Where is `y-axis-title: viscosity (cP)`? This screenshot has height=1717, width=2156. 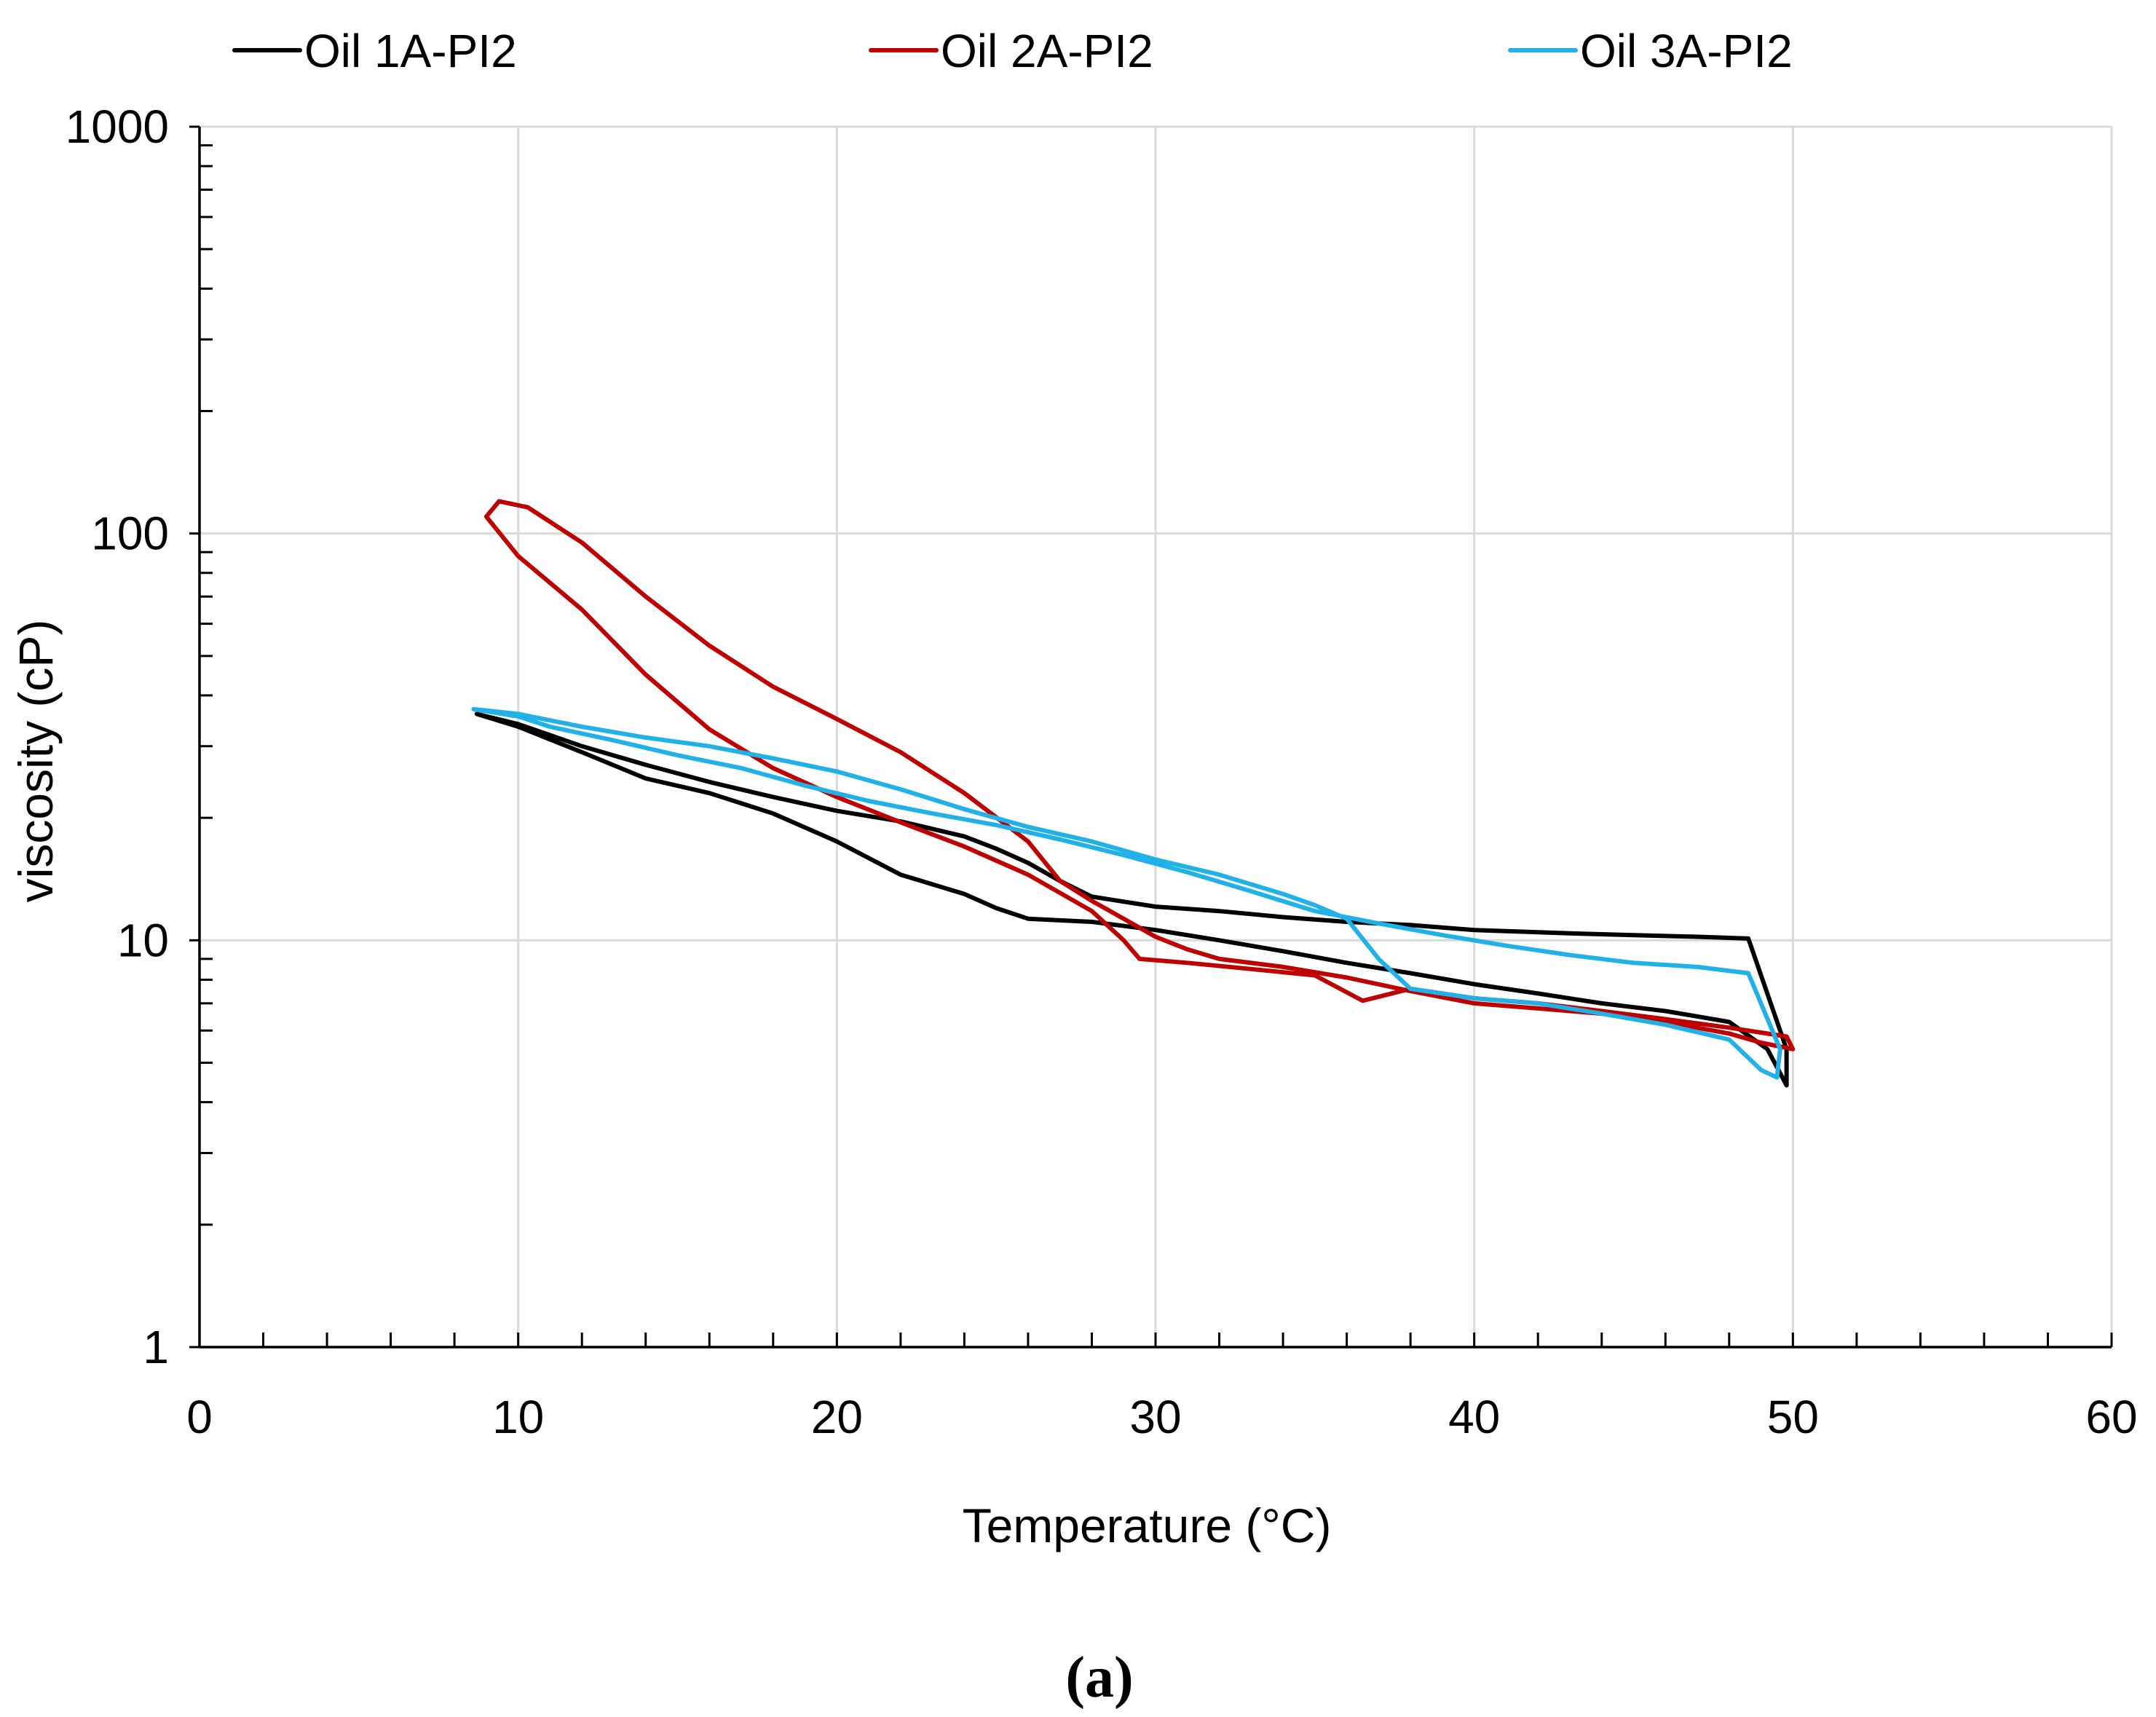 y-axis-title: viscosity (cP) is located at coordinates (36, 761).